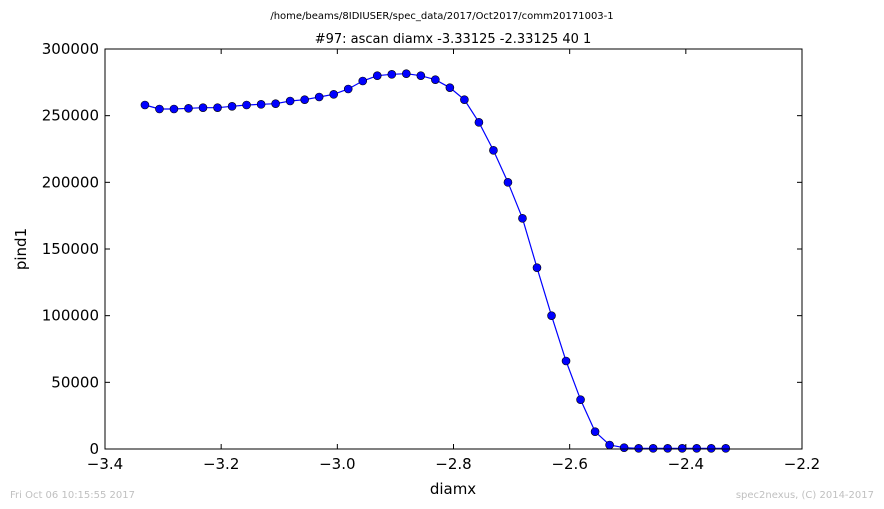  Describe the element at coordinates (70, 316) in the screenshot. I see `y-tick-label: 100000` at that location.